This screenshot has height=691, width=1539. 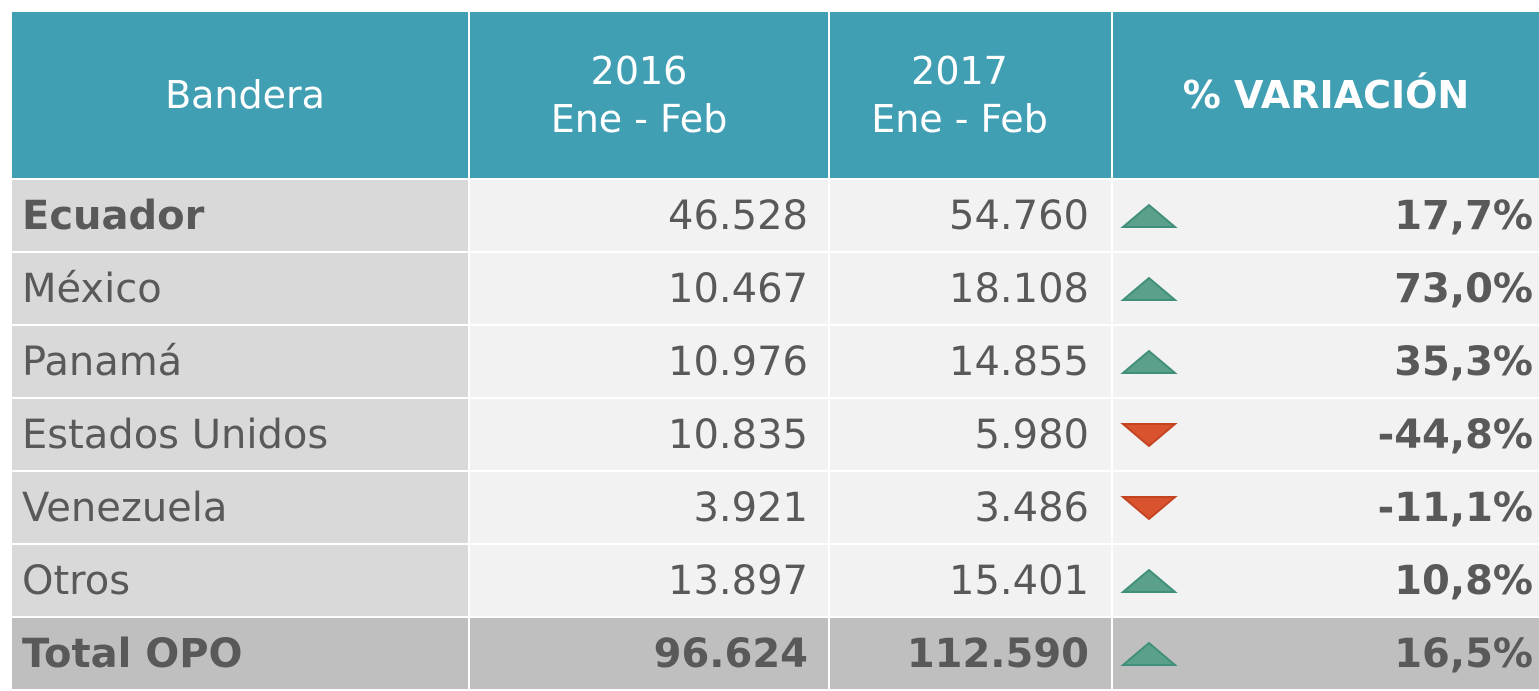 I want to click on variation-cell: -11,1%, so click(x=1326, y=508).